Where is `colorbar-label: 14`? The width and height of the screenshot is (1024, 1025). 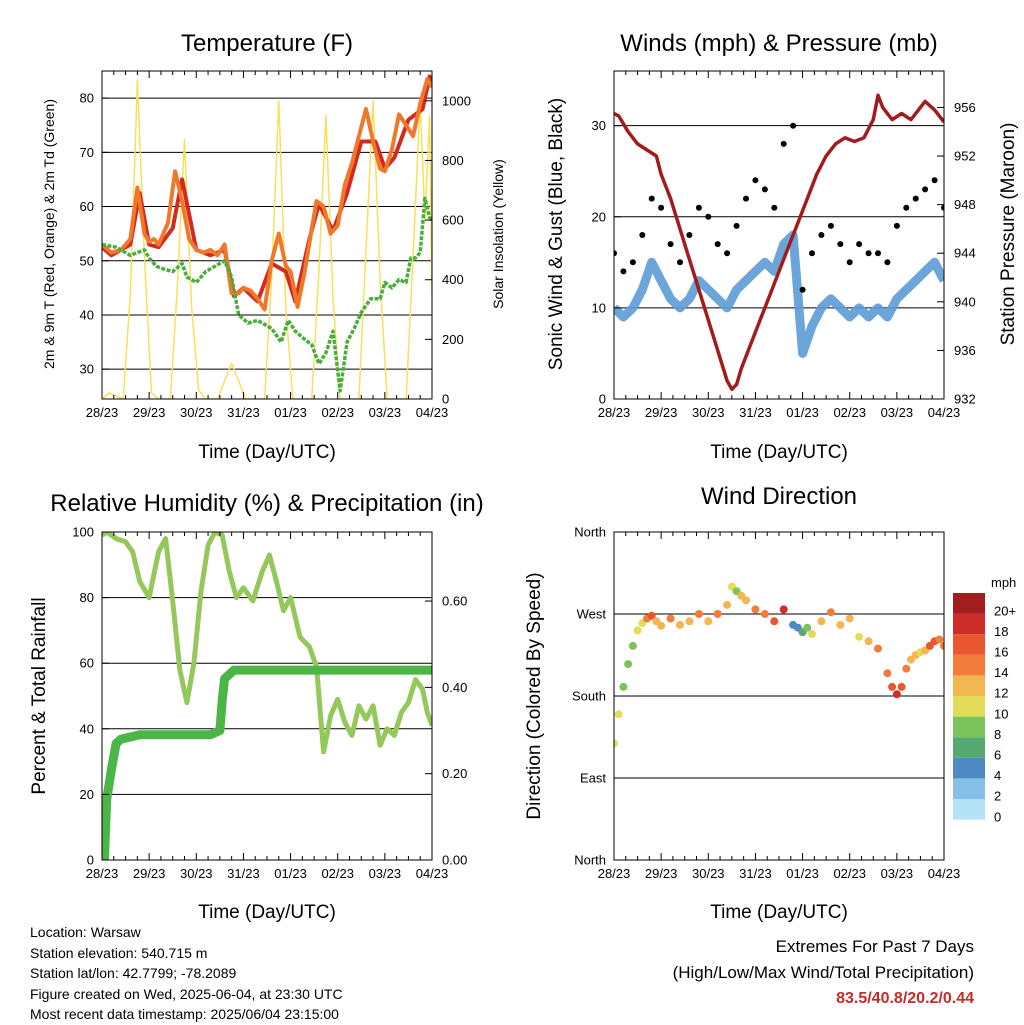
colorbar-label: 14 is located at coordinates (1001, 672).